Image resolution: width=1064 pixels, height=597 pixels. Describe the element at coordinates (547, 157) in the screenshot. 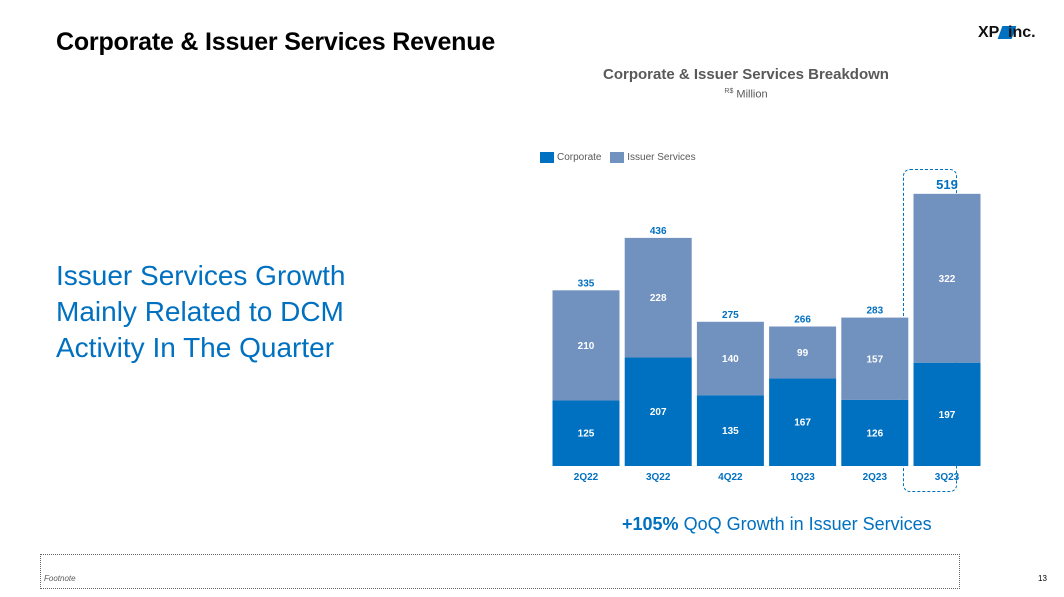

I see `legend-swatch-corporate` at that location.